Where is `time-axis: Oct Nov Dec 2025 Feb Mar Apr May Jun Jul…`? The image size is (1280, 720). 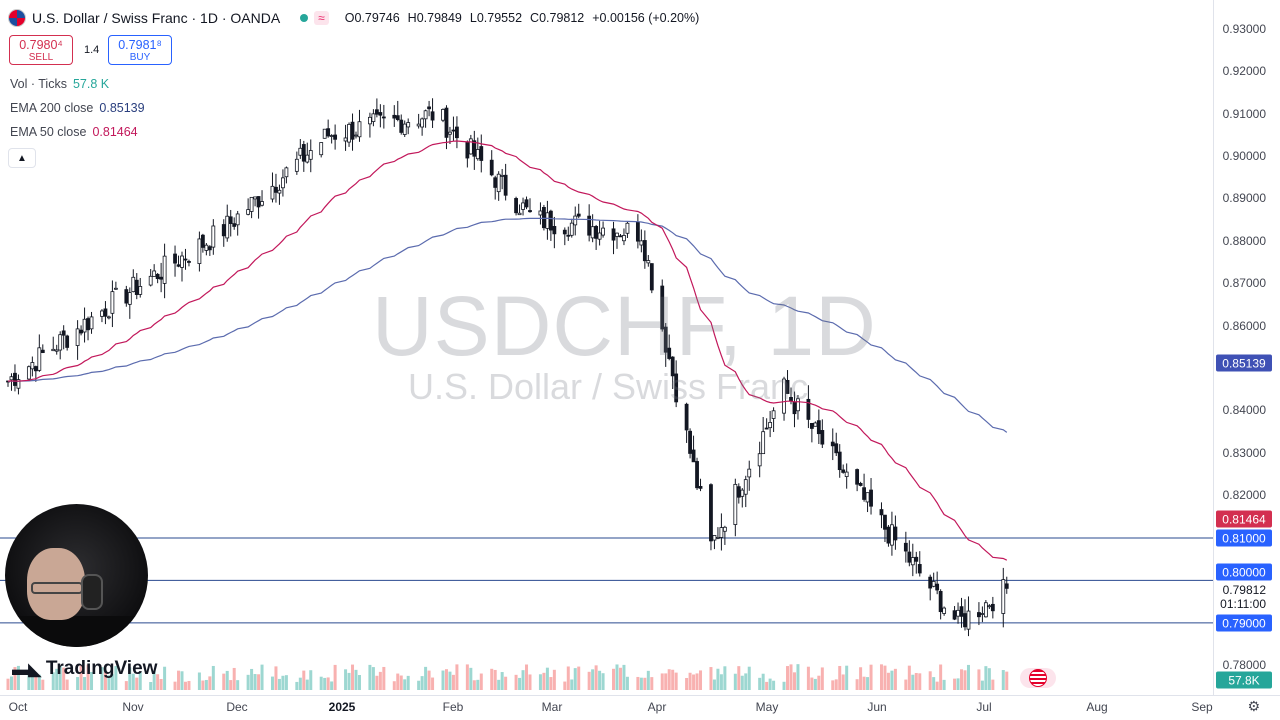 time-axis: Oct Nov Dec 2025 Feb Mar Apr May Jun Jul… is located at coordinates (640, 707).